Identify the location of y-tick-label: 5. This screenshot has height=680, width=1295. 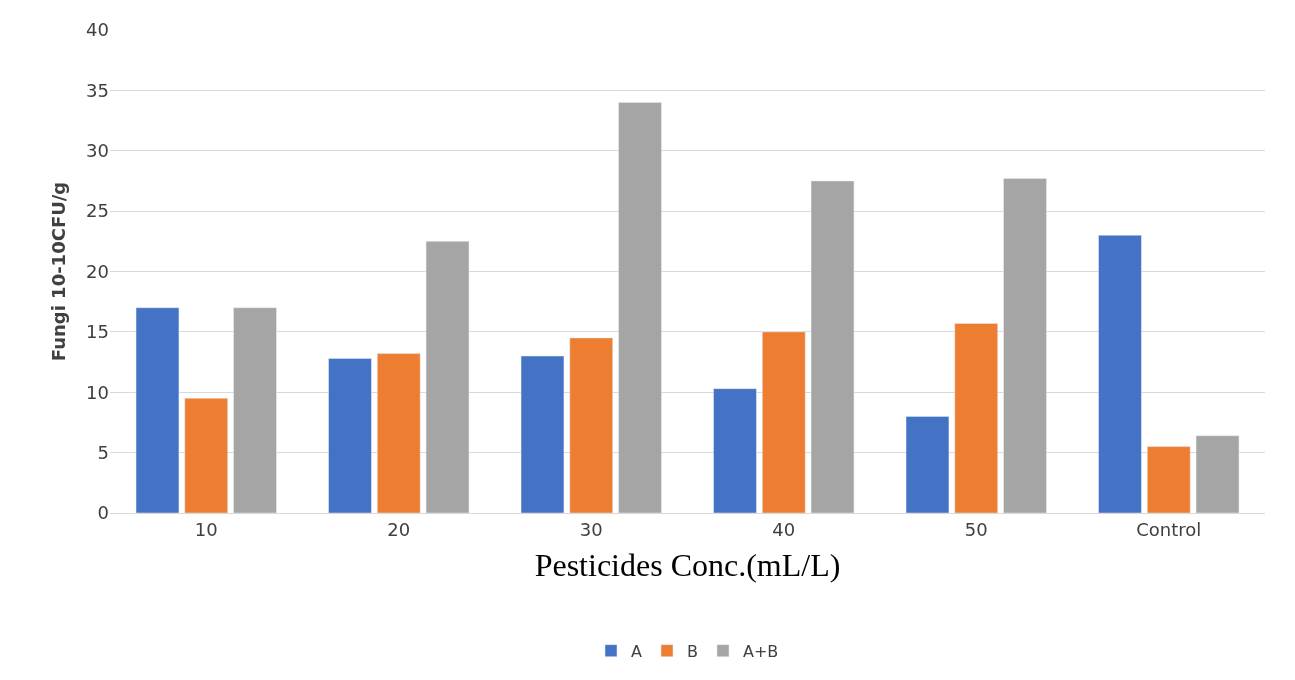
(103, 452).